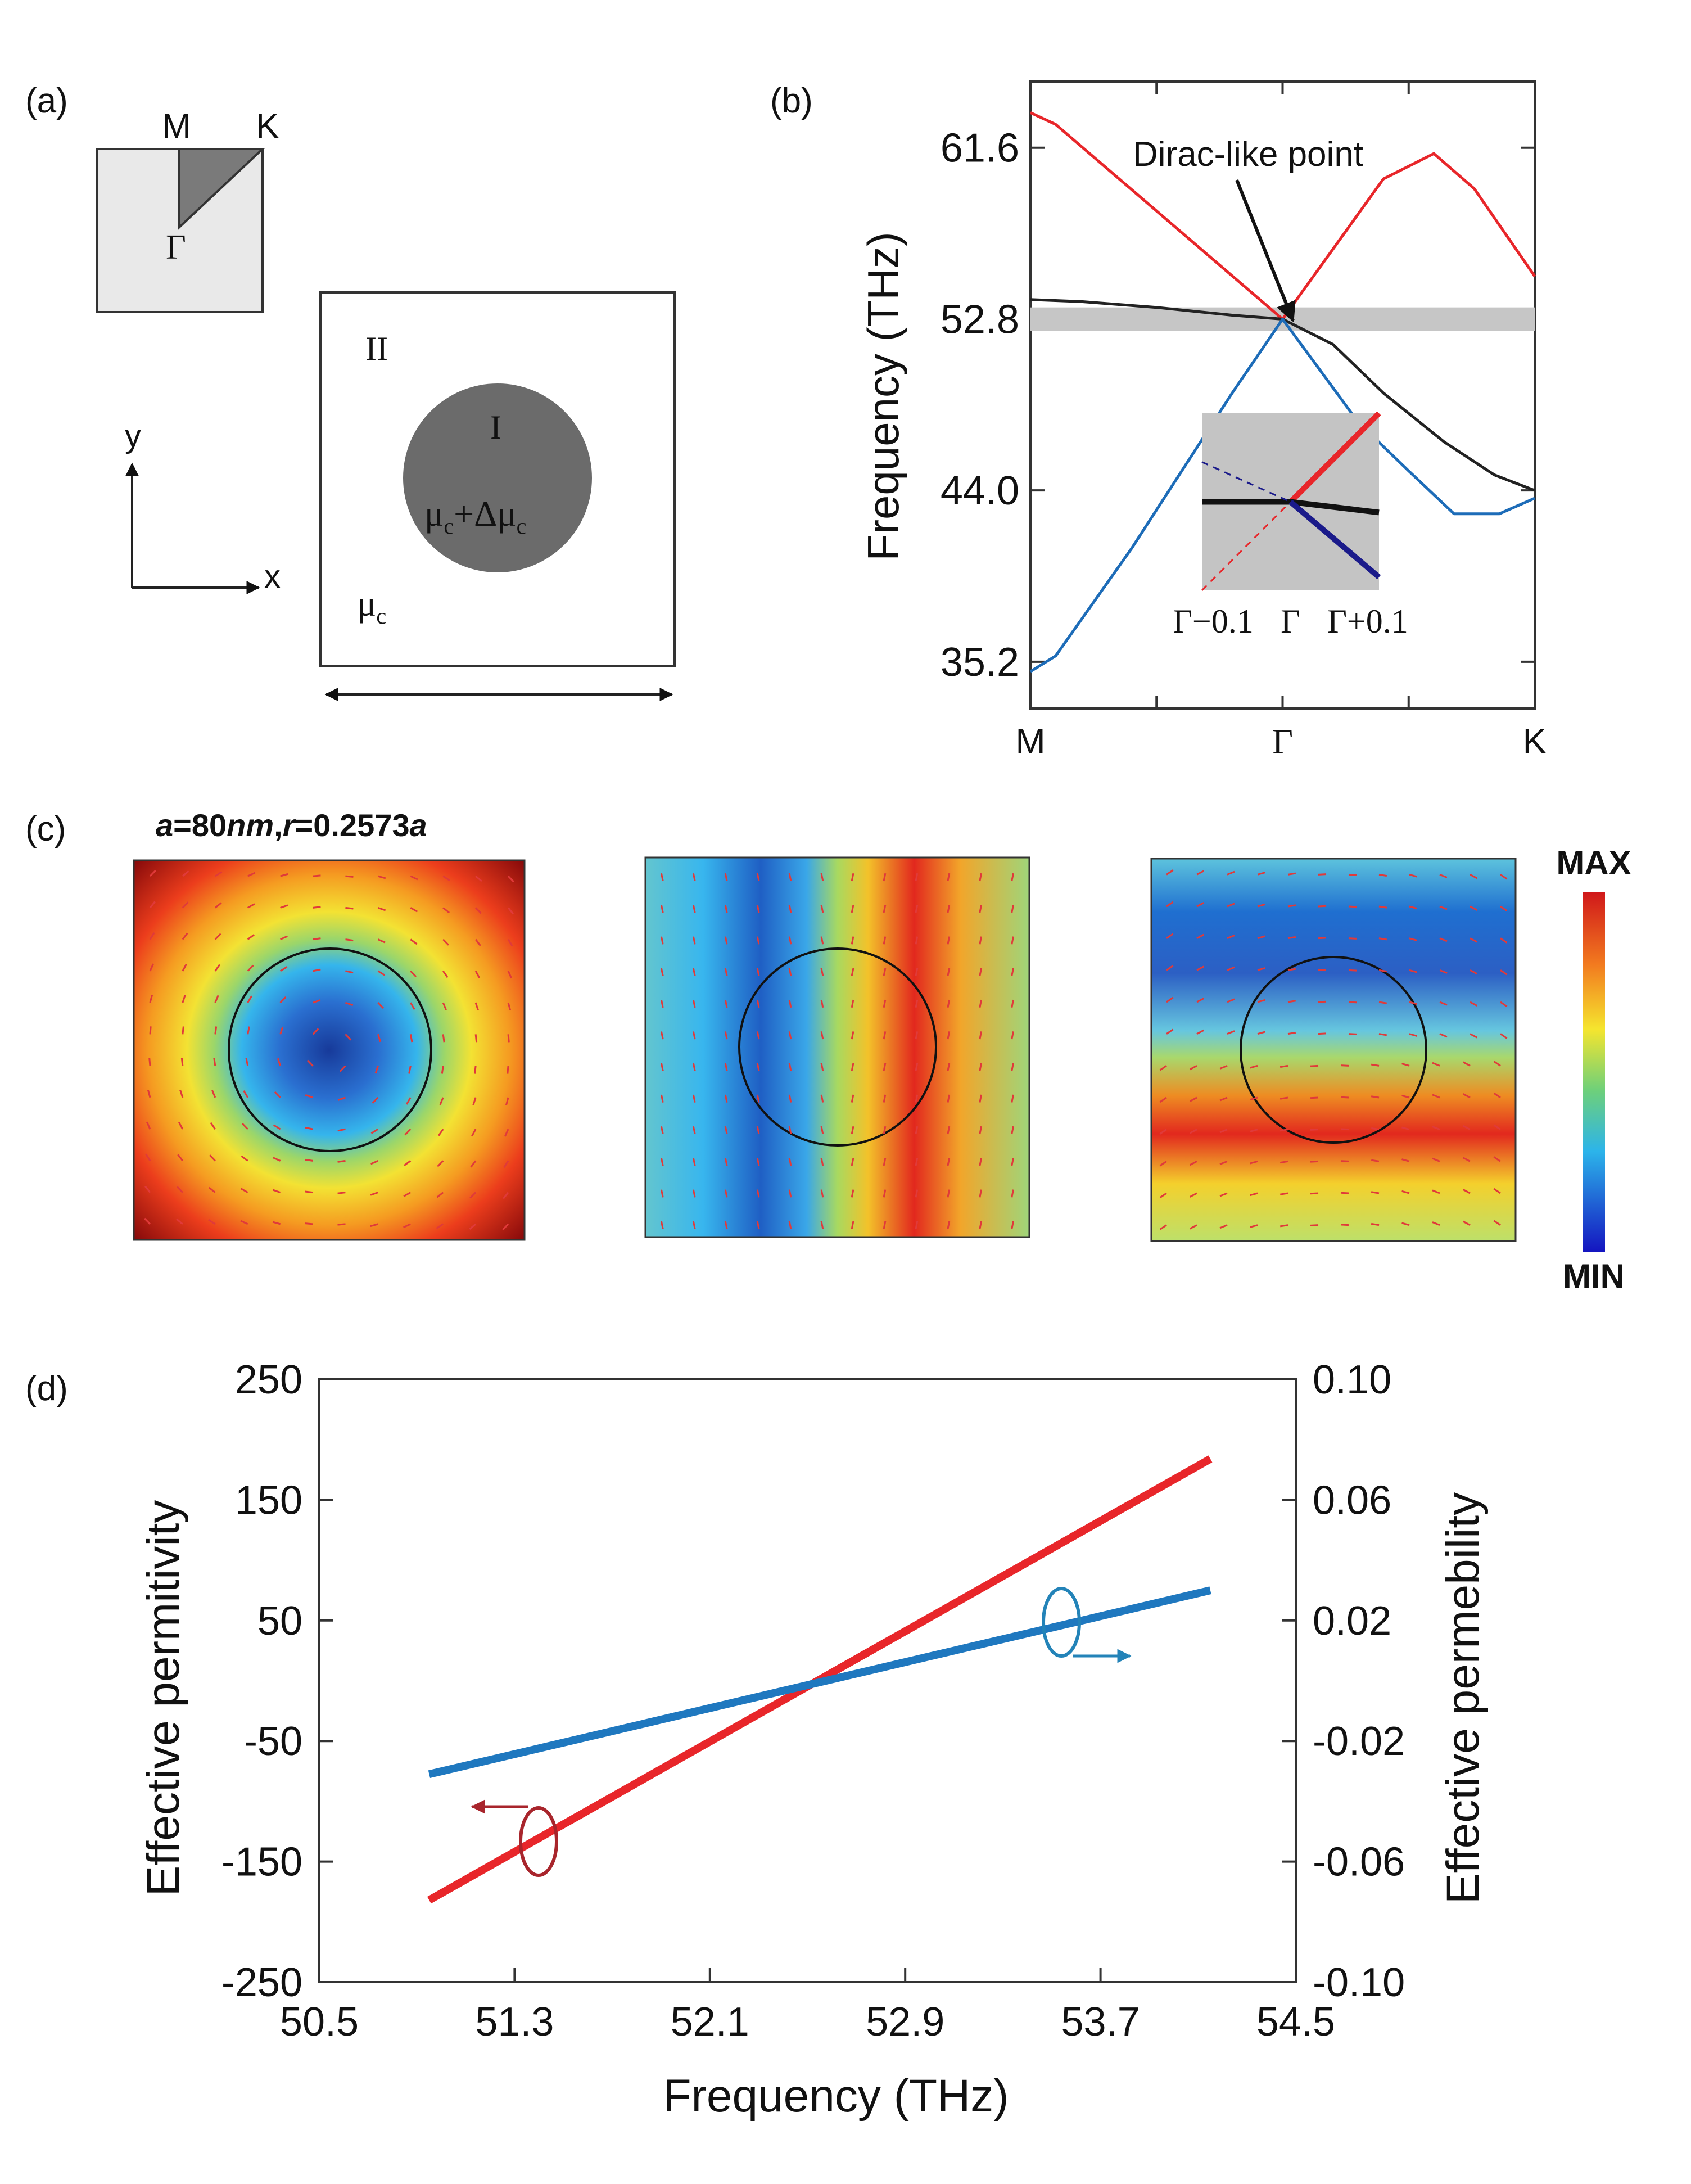 Image resolution: width=1691 pixels, height=2184 pixels. Describe the element at coordinates (1352, 1621) in the screenshot. I see `permebility-tick-label: 0.02` at that location.